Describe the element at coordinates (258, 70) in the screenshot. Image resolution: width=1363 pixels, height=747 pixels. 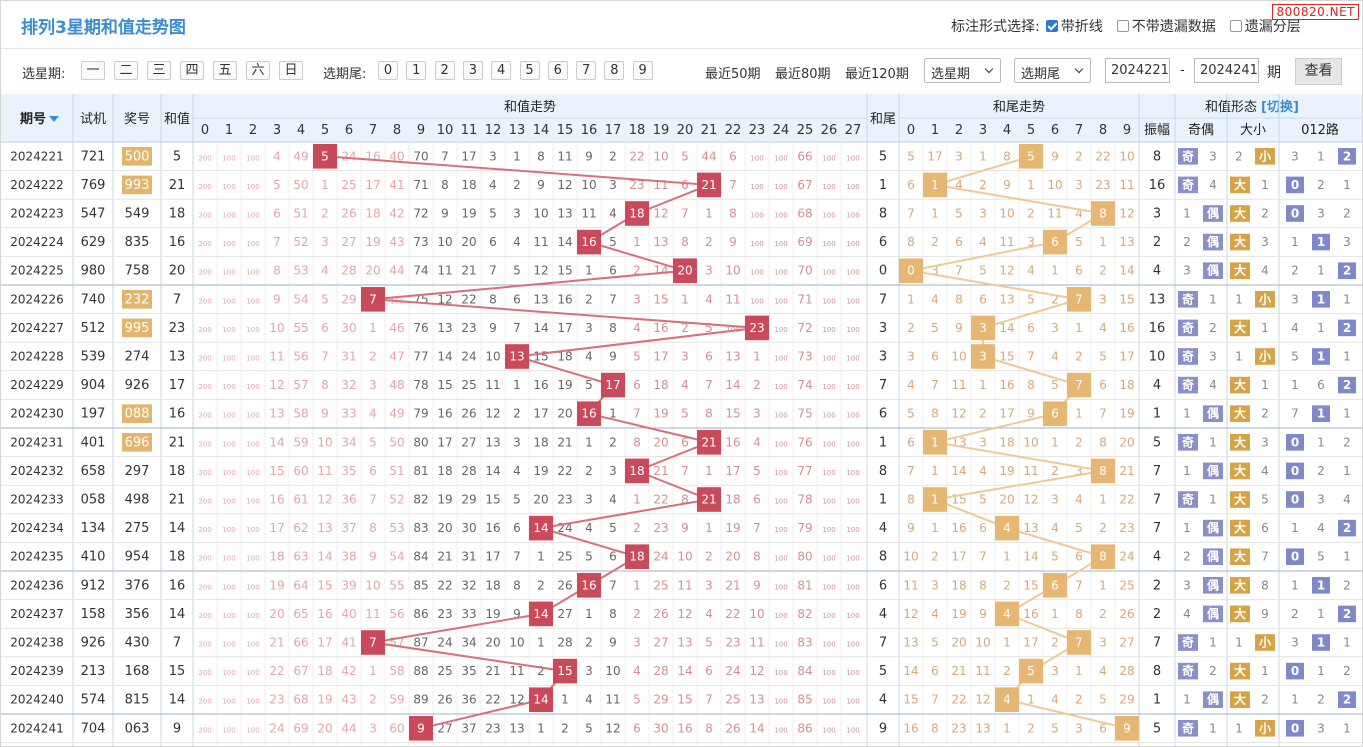
I see `weekday-box-六: 六` at that location.